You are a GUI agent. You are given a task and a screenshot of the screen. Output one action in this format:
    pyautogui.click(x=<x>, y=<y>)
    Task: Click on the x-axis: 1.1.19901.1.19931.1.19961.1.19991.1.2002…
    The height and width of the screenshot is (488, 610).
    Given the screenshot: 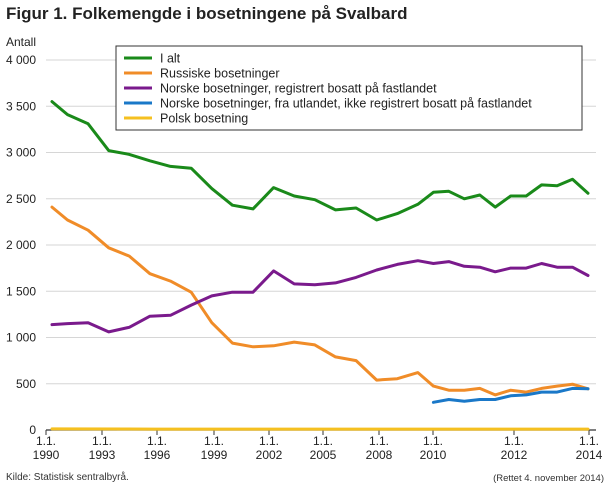 What is the action you would take?
    pyautogui.click(x=318, y=446)
    